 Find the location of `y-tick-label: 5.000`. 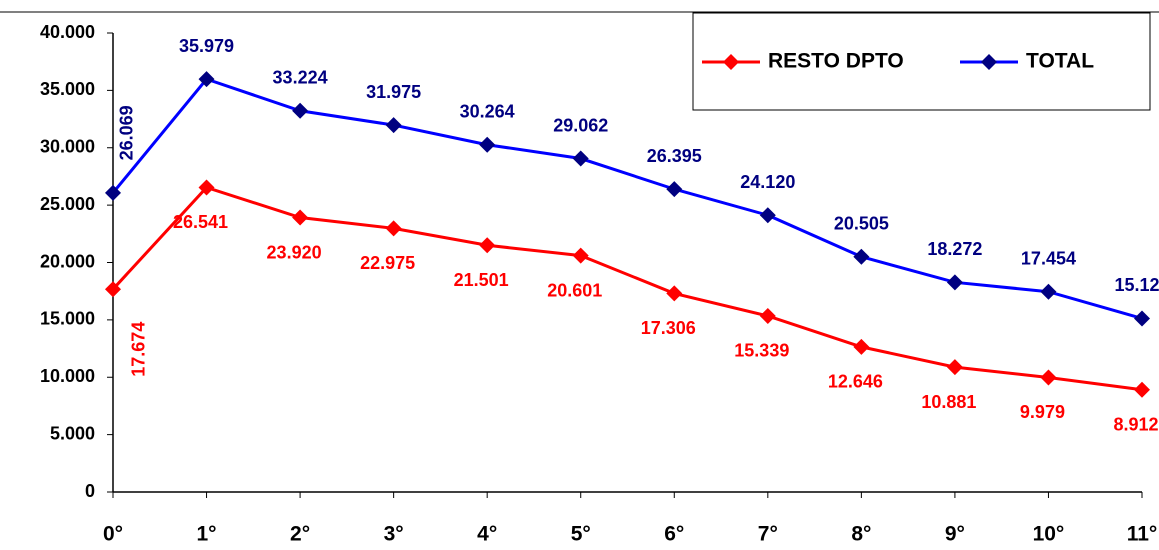

y-tick-label: 5.000 is located at coordinates (72, 433).